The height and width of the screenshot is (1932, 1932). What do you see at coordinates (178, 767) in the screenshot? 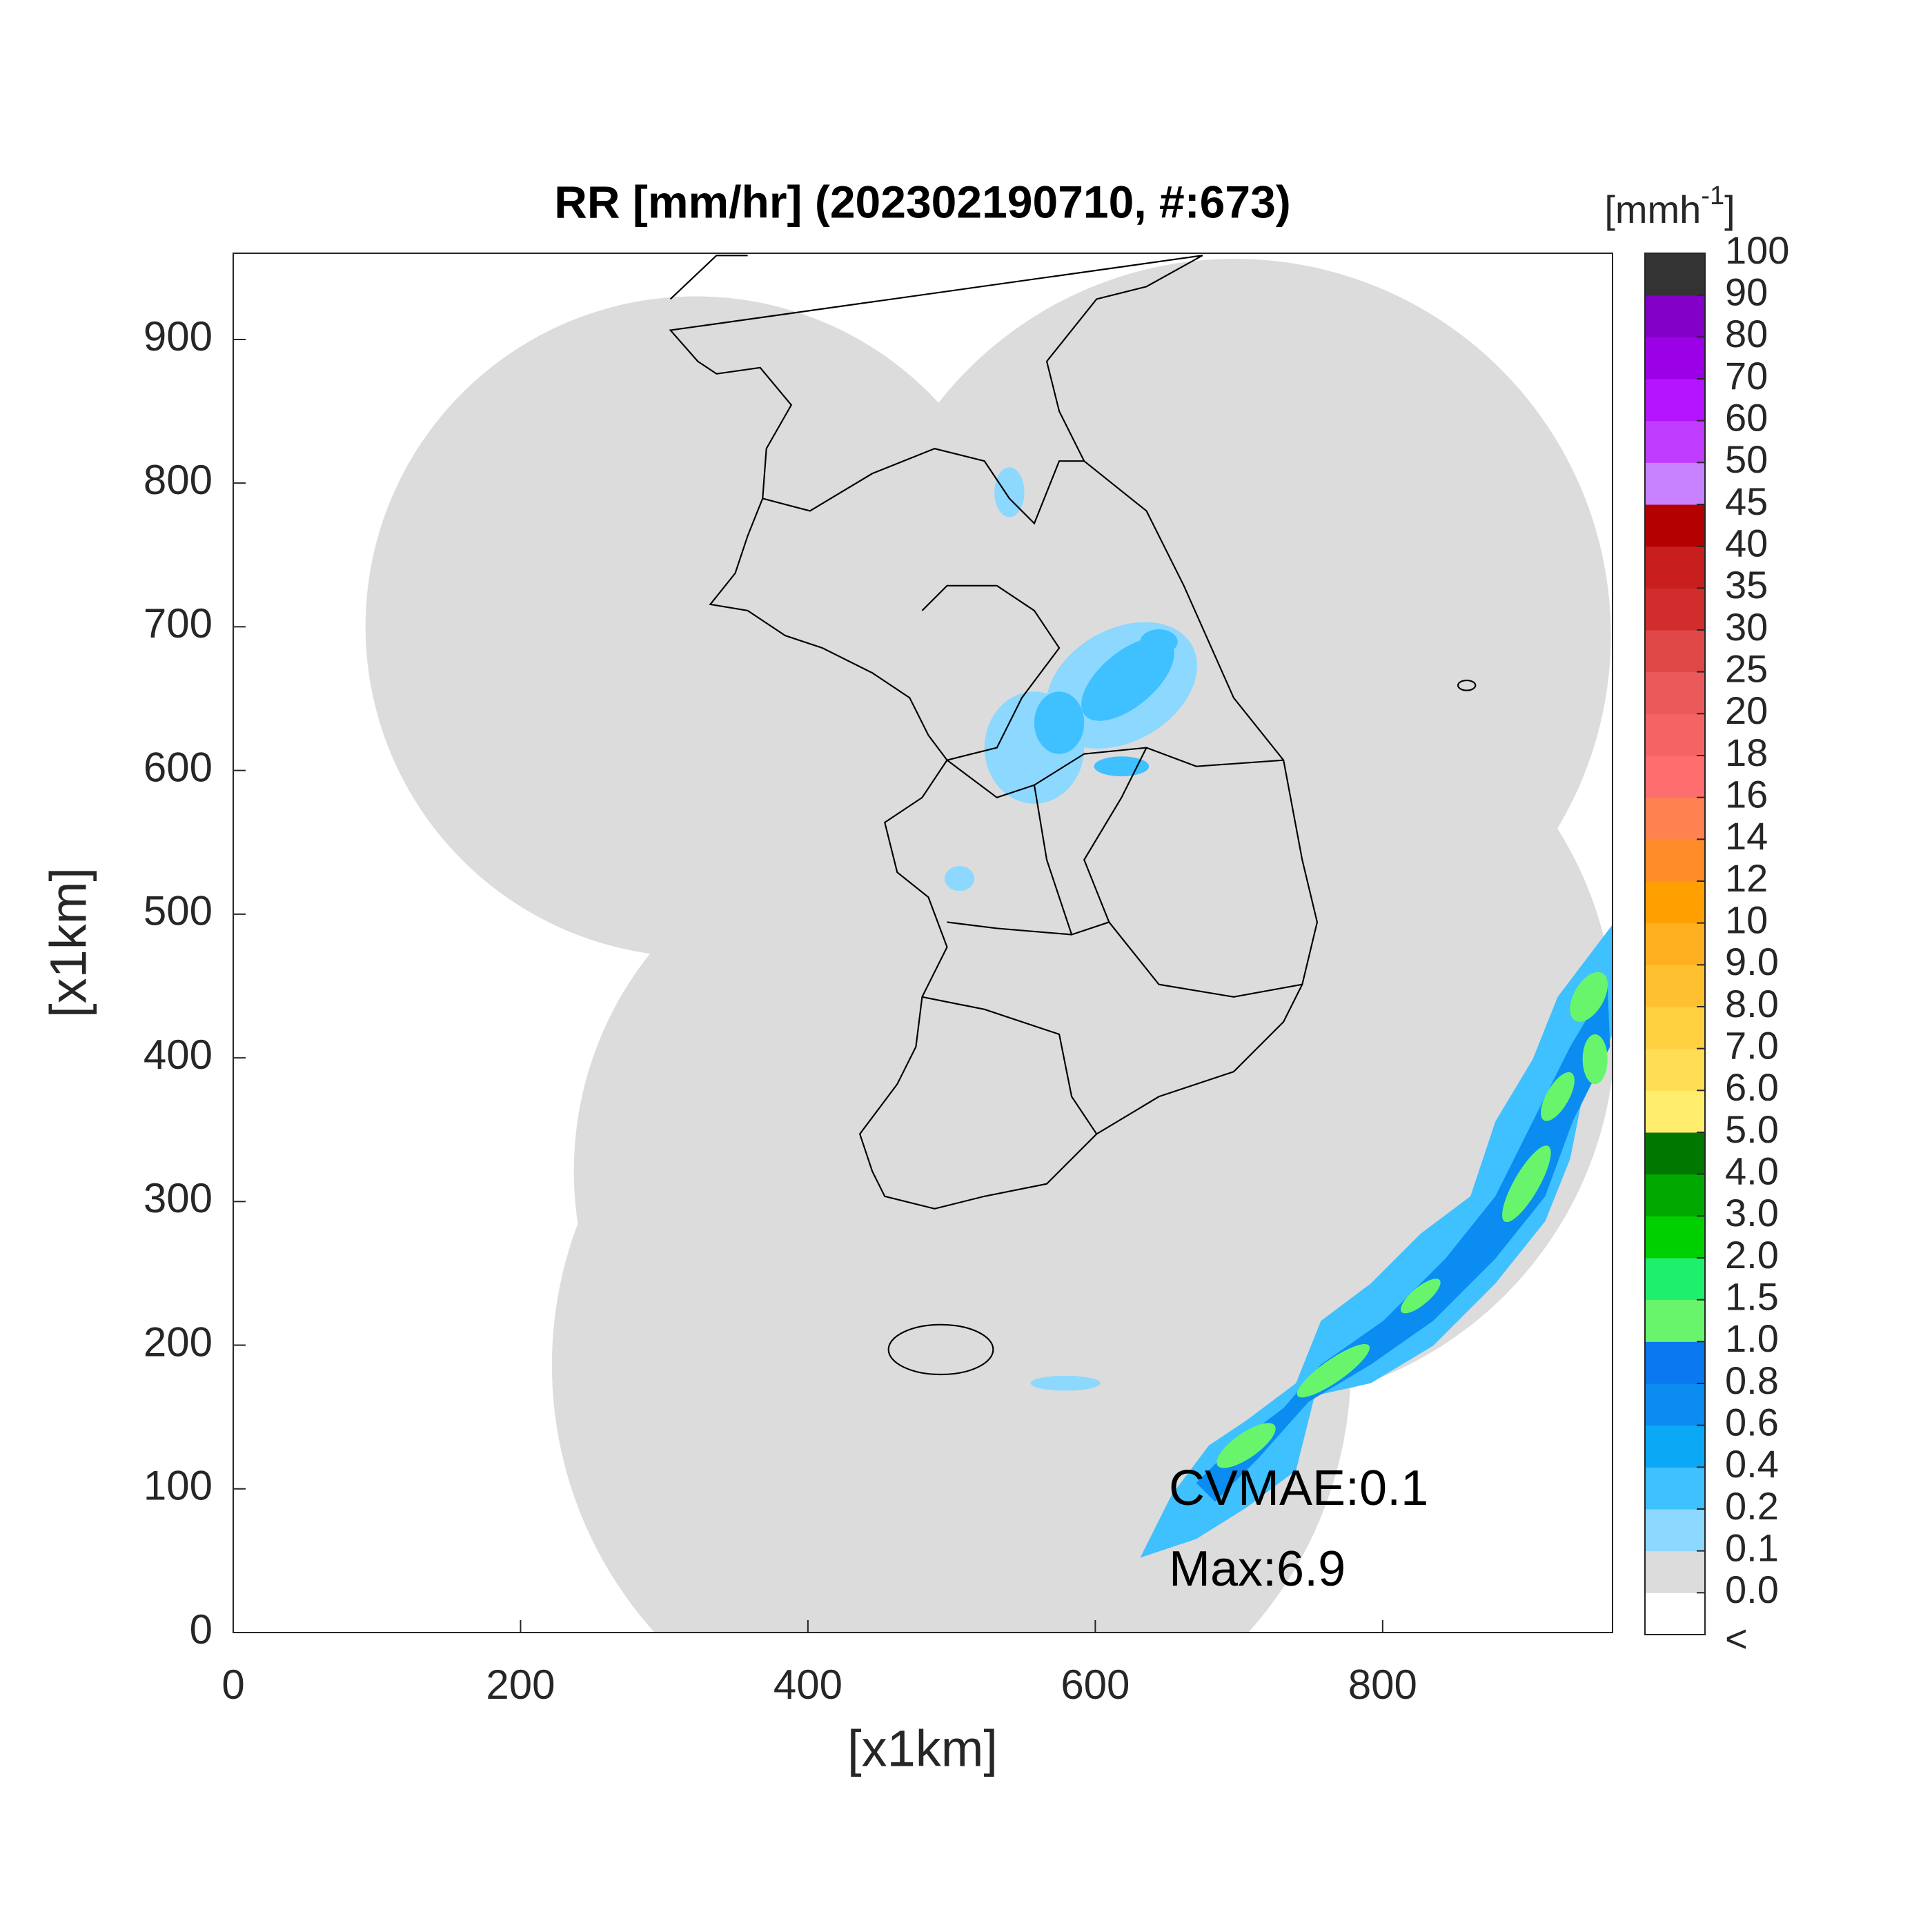
I see `y-tick-label: 600` at bounding box center [178, 767].